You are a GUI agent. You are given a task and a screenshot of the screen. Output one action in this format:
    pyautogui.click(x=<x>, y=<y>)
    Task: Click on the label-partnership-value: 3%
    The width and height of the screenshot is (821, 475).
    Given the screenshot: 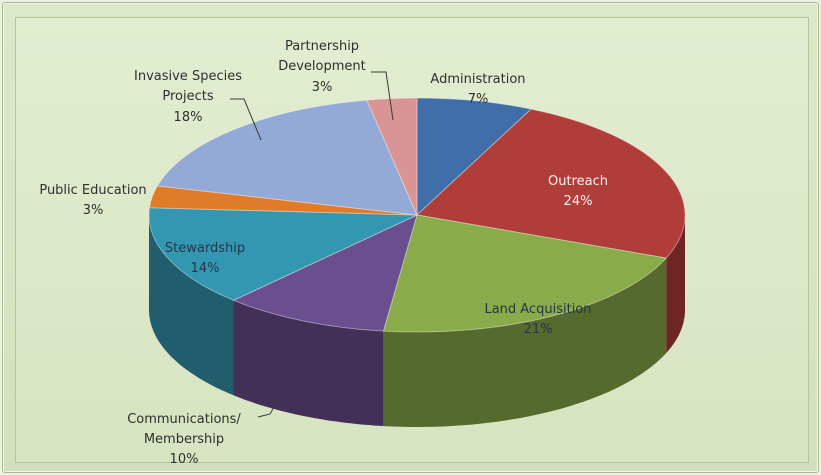 What is the action you would take?
    pyautogui.click(x=322, y=87)
    